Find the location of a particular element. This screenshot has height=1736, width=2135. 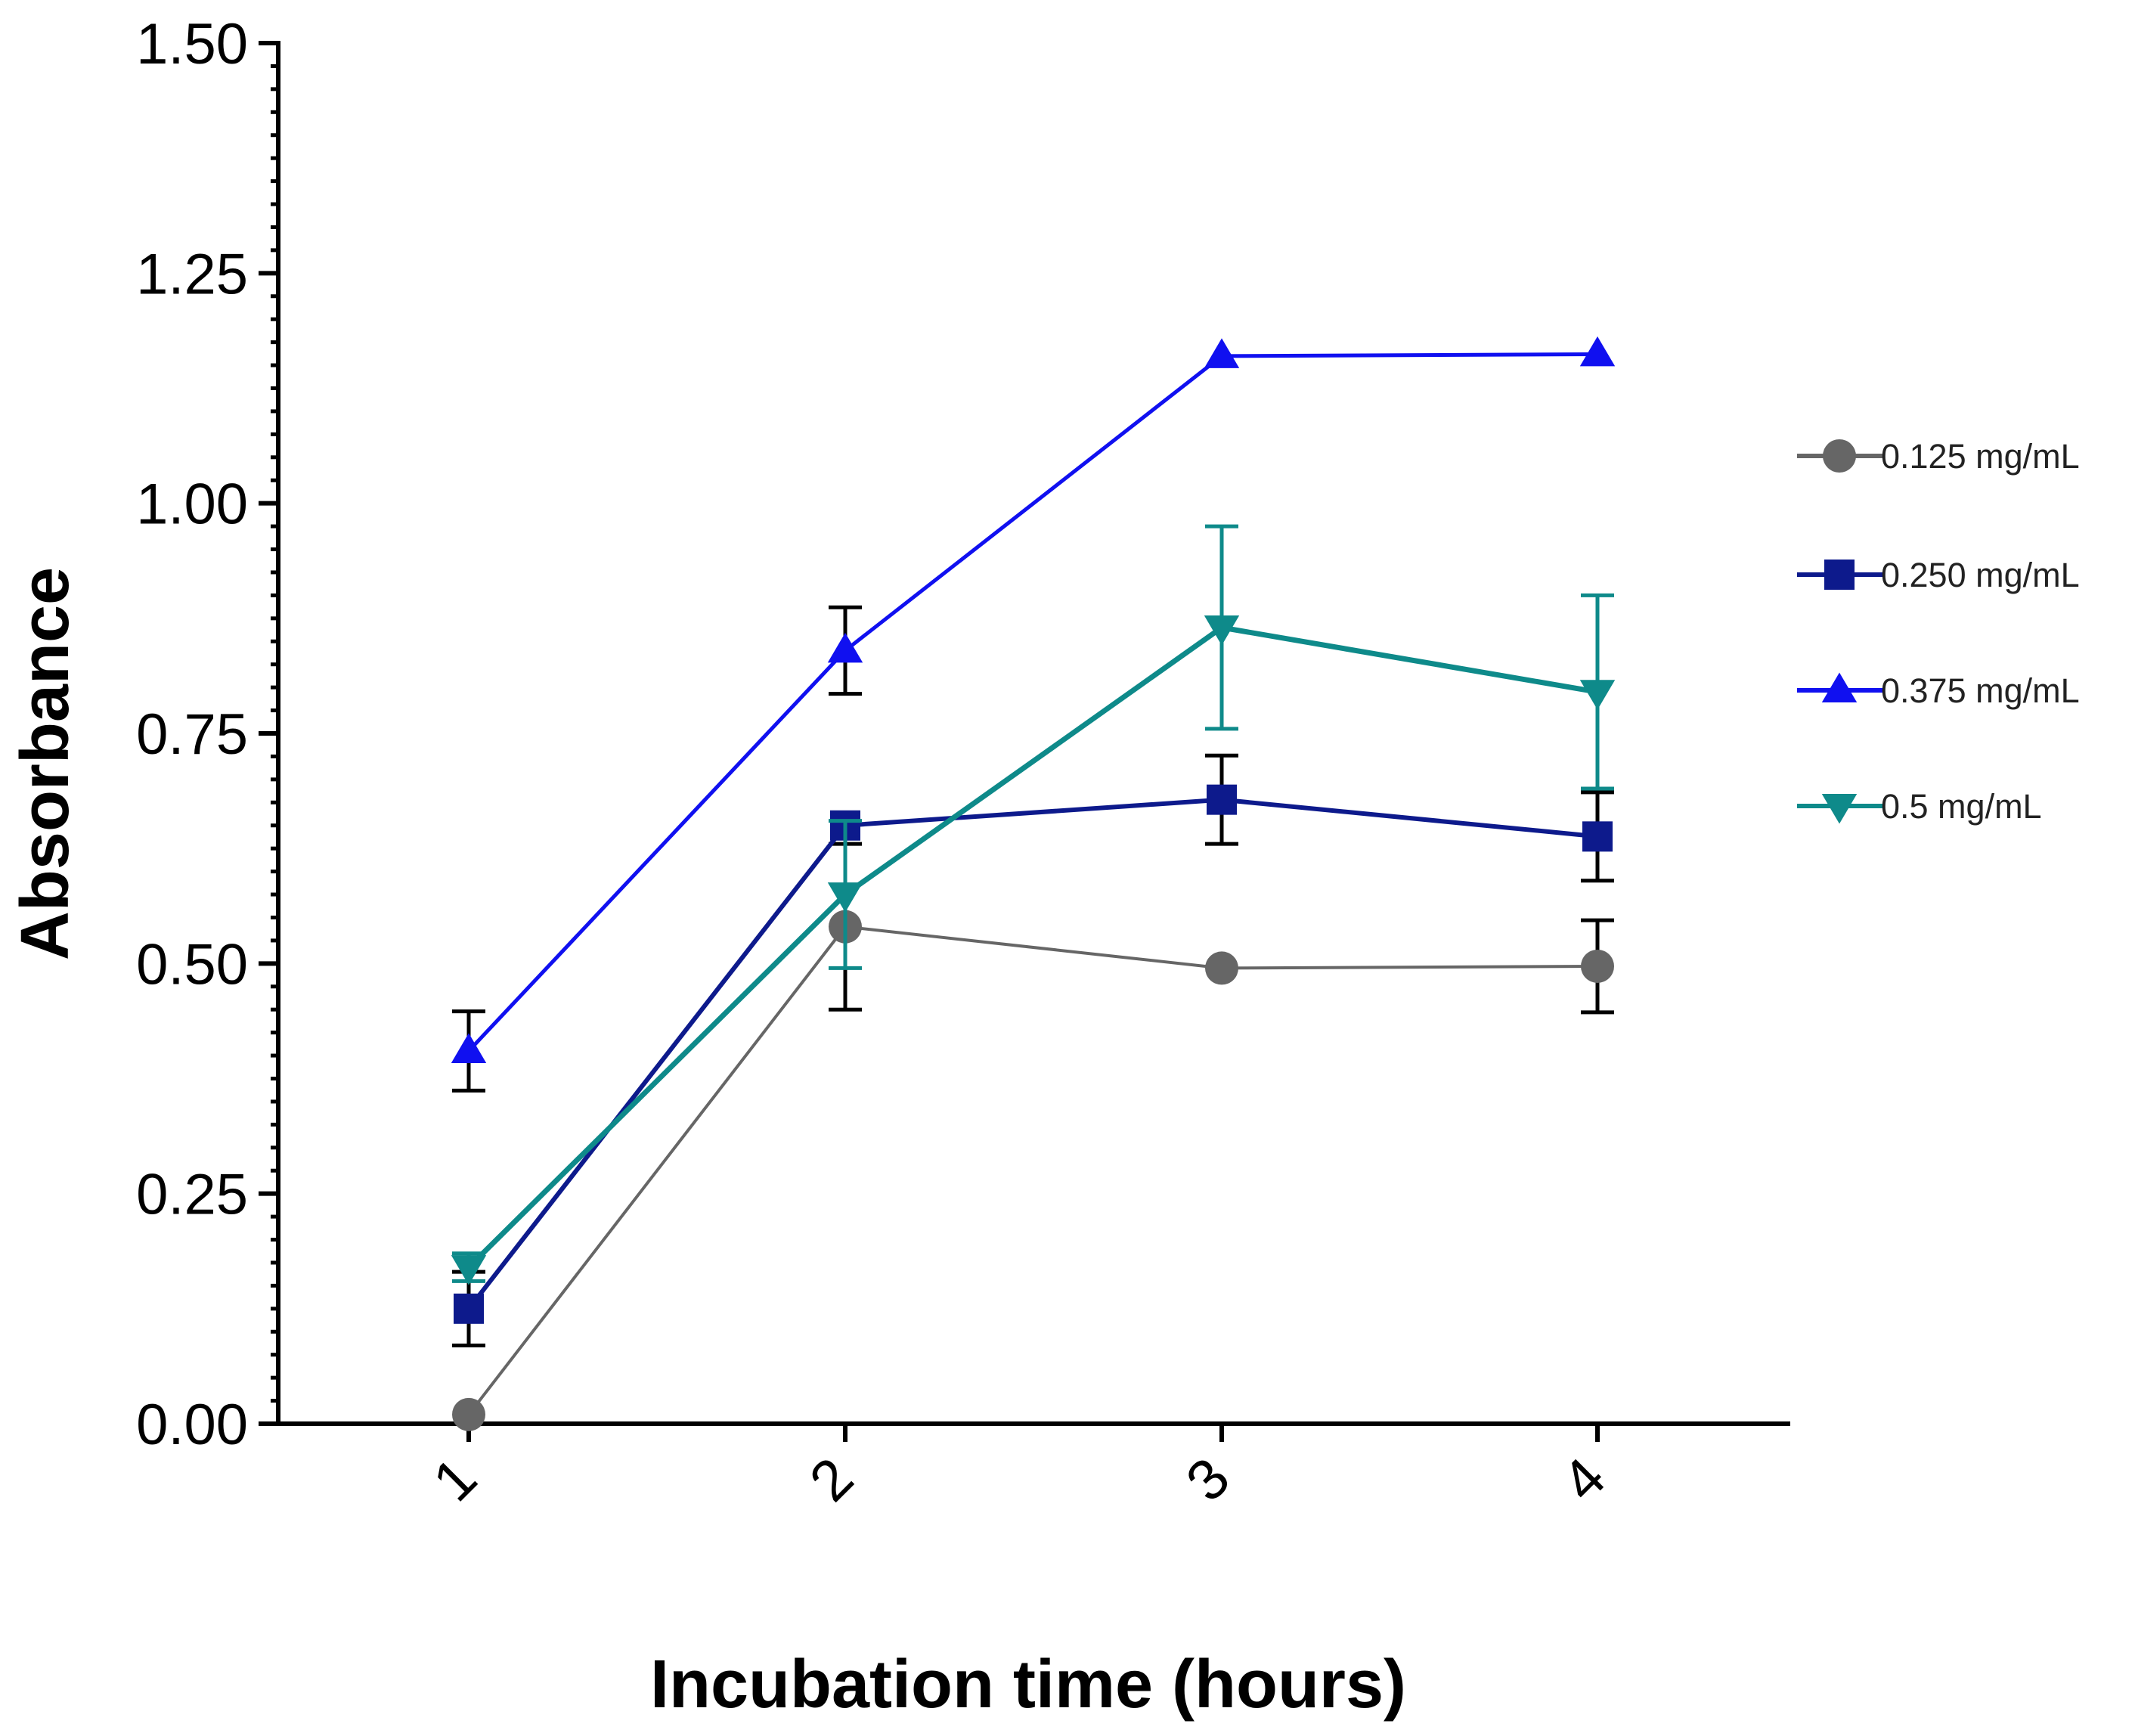

legend-item: 0.125 mg/mL is located at coordinates (1938, 456).